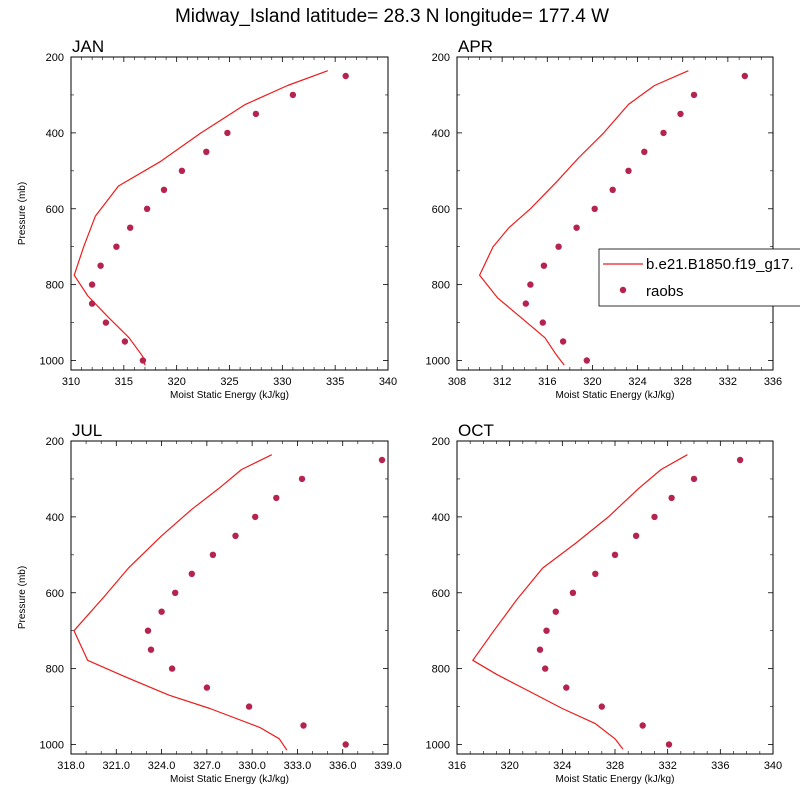 The image size is (800, 800). I want to click on x-axis-title-jul: Moist Static Energy (kJ/kg), so click(229, 779).